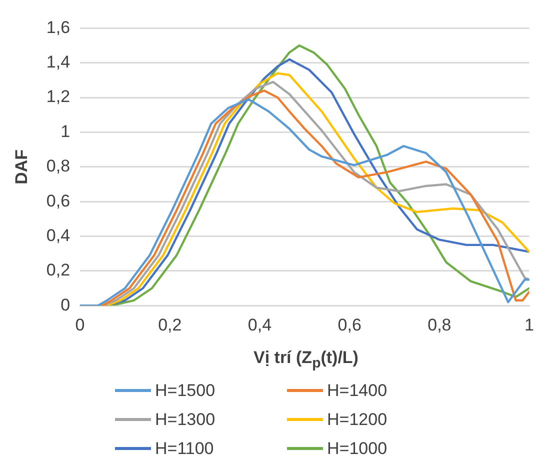 This screenshot has height=465, width=552. Describe the element at coordinates (170, 324) in the screenshot. I see `x-tick-label: 0,2` at that location.